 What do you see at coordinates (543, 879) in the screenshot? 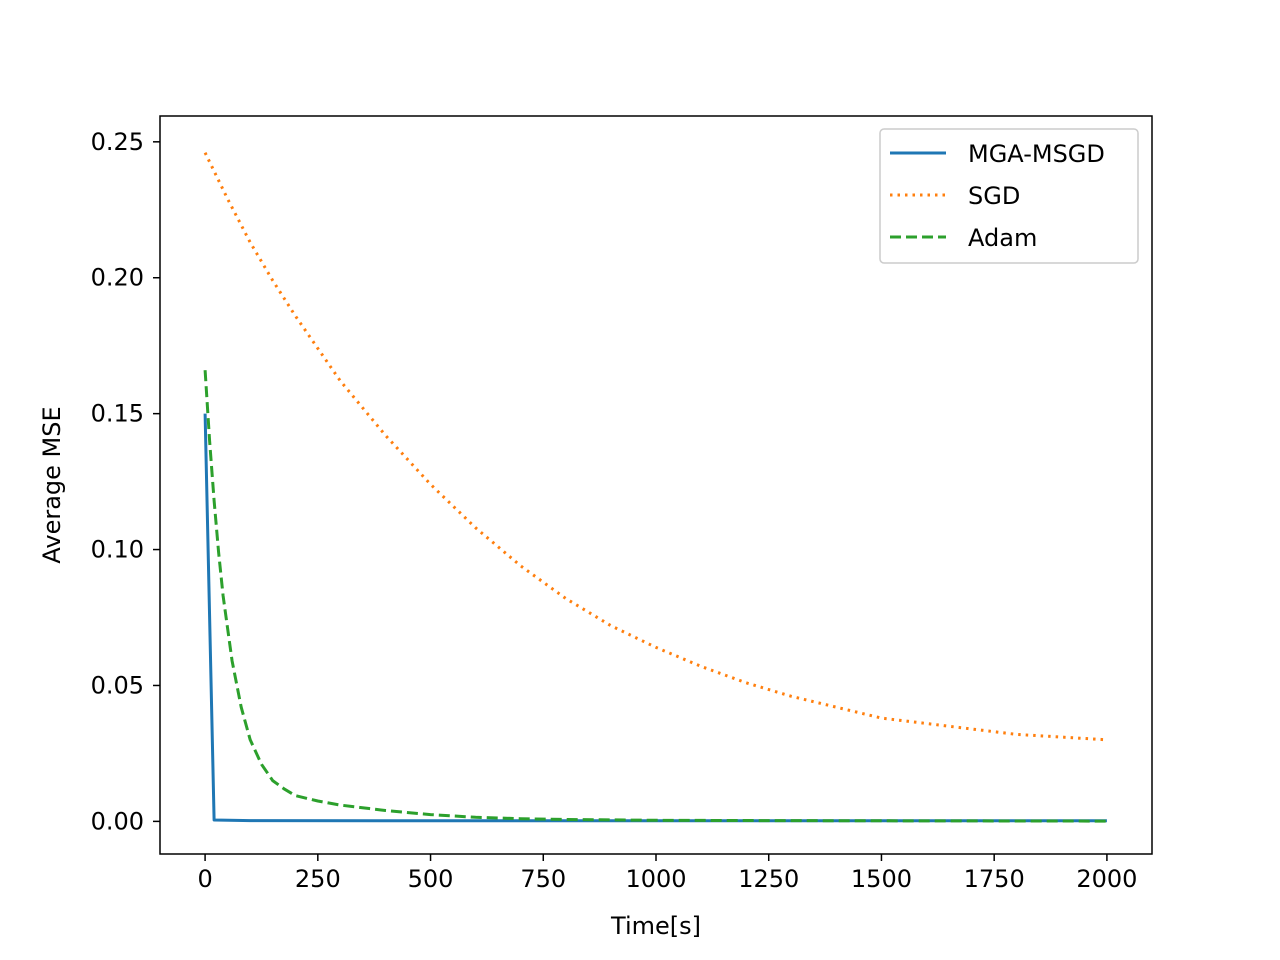
I see `x-tick-label: 750` at bounding box center [543, 879].